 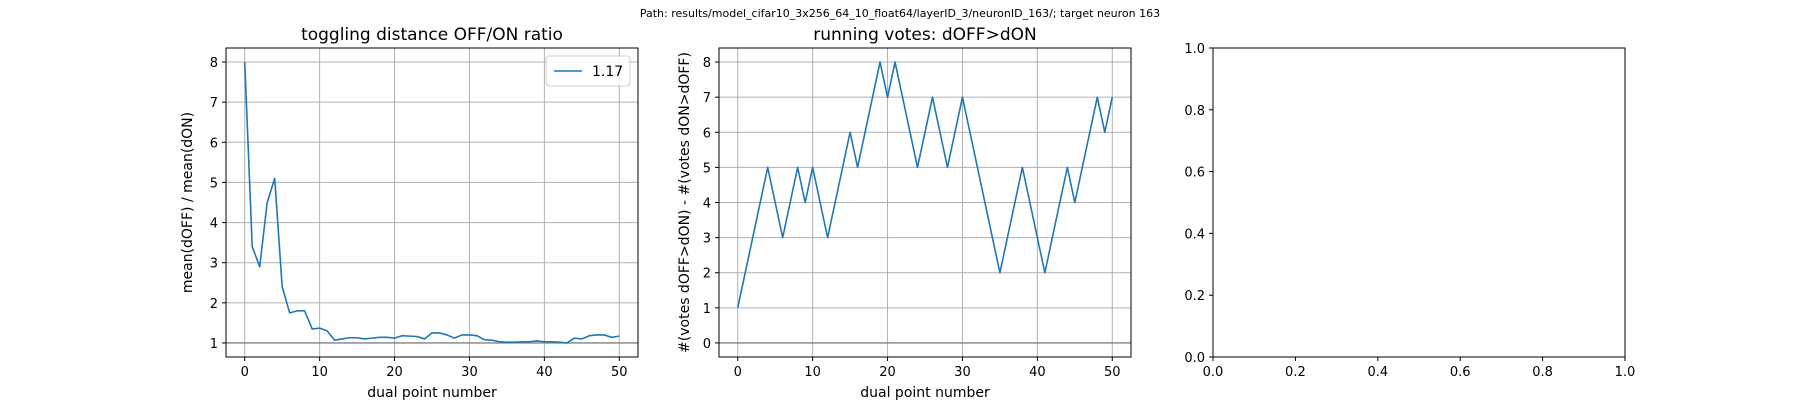 What do you see at coordinates (962, 372) in the screenshot?
I see `chart-2-xtick-label-3: 30` at bounding box center [962, 372].